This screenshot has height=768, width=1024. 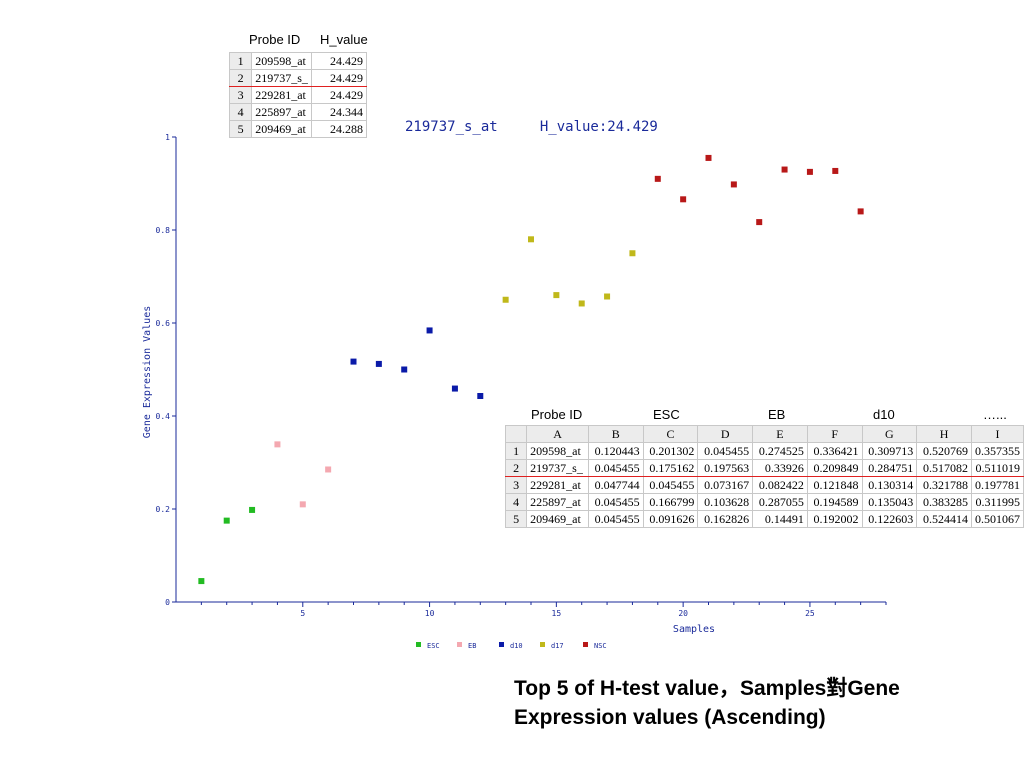 I want to click on y-tick-label: 0.6, so click(x=163, y=323).